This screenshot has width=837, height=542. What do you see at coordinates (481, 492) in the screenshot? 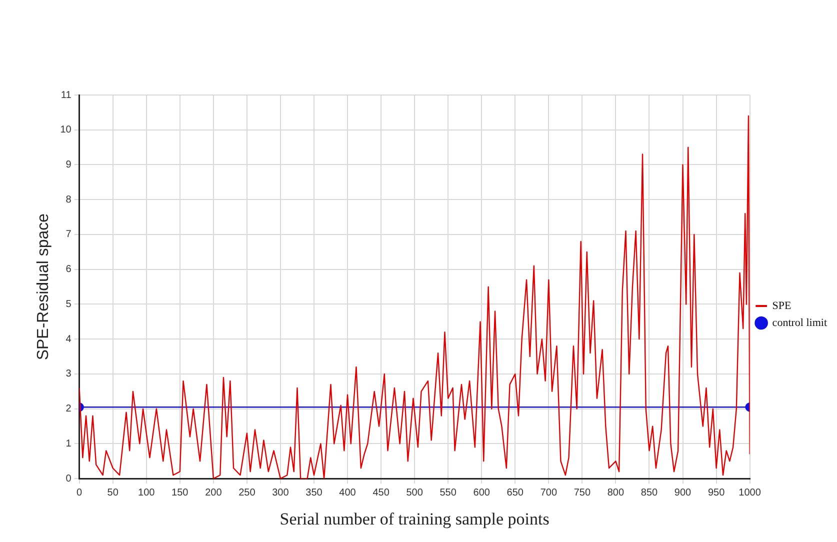
I see `x-tick-label: 600` at bounding box center [481, 492].